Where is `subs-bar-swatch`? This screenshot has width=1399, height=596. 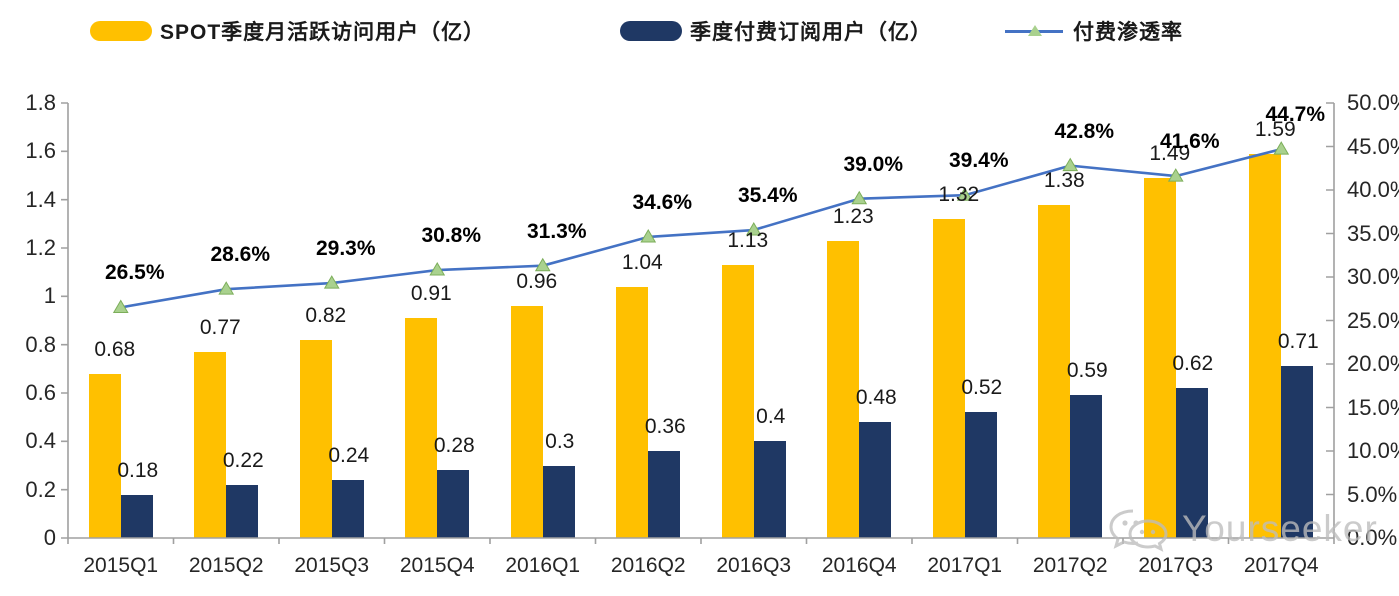
subs-bar-swatch is located at coordinates (651, 31).